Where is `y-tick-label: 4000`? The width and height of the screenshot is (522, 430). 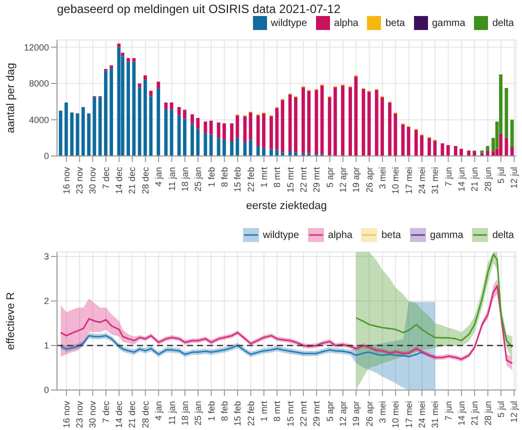 y-tick-label: 4000 is located at coordinates (38, 119).